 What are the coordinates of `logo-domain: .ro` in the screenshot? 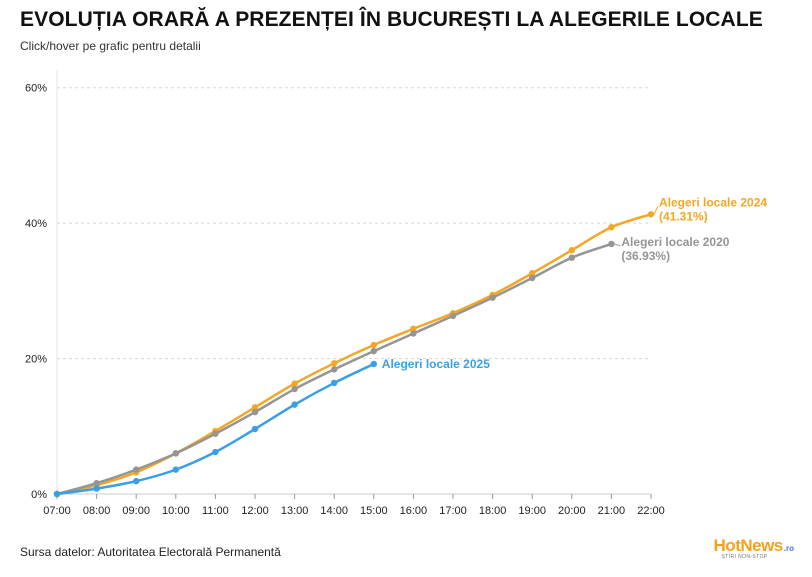 It's located at (788, 548).